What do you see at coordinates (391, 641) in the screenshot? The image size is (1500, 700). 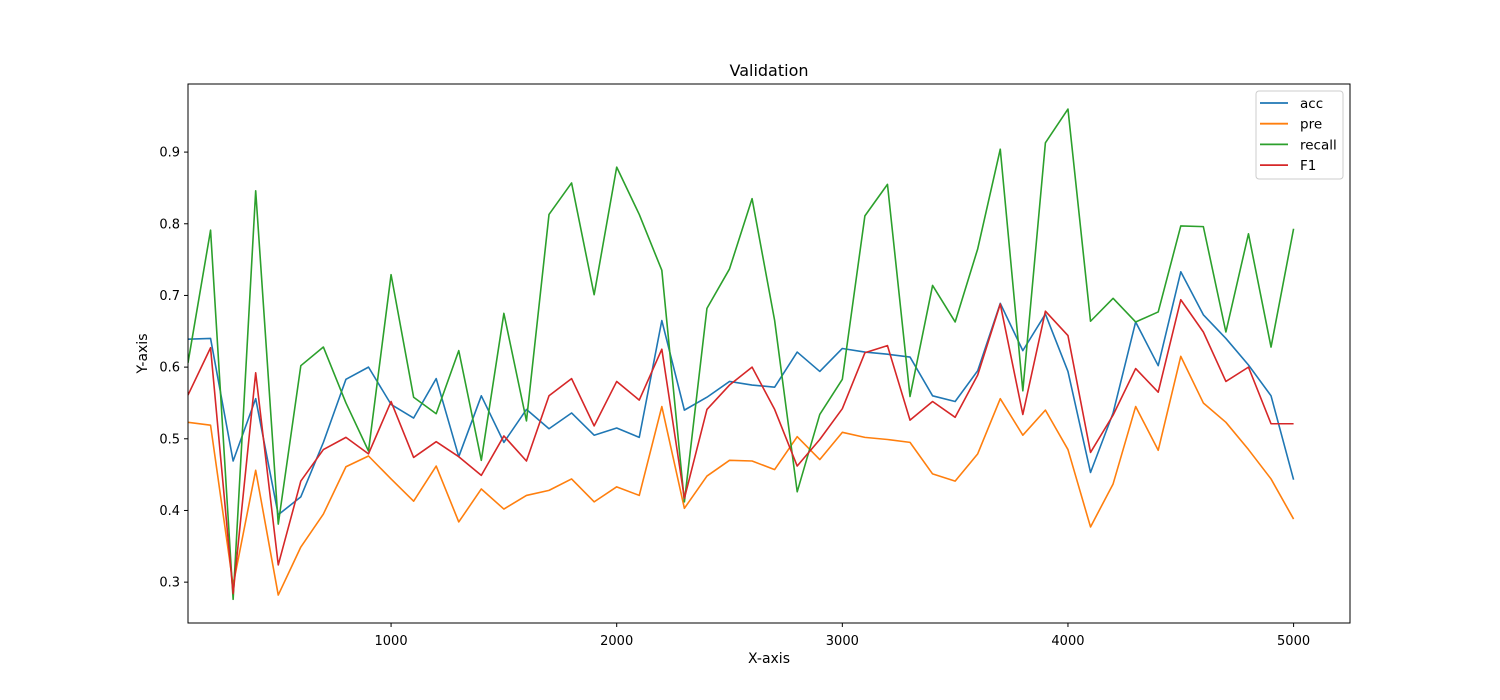 I see `x-tick-label: 1000` at bounding box center [391, 641].